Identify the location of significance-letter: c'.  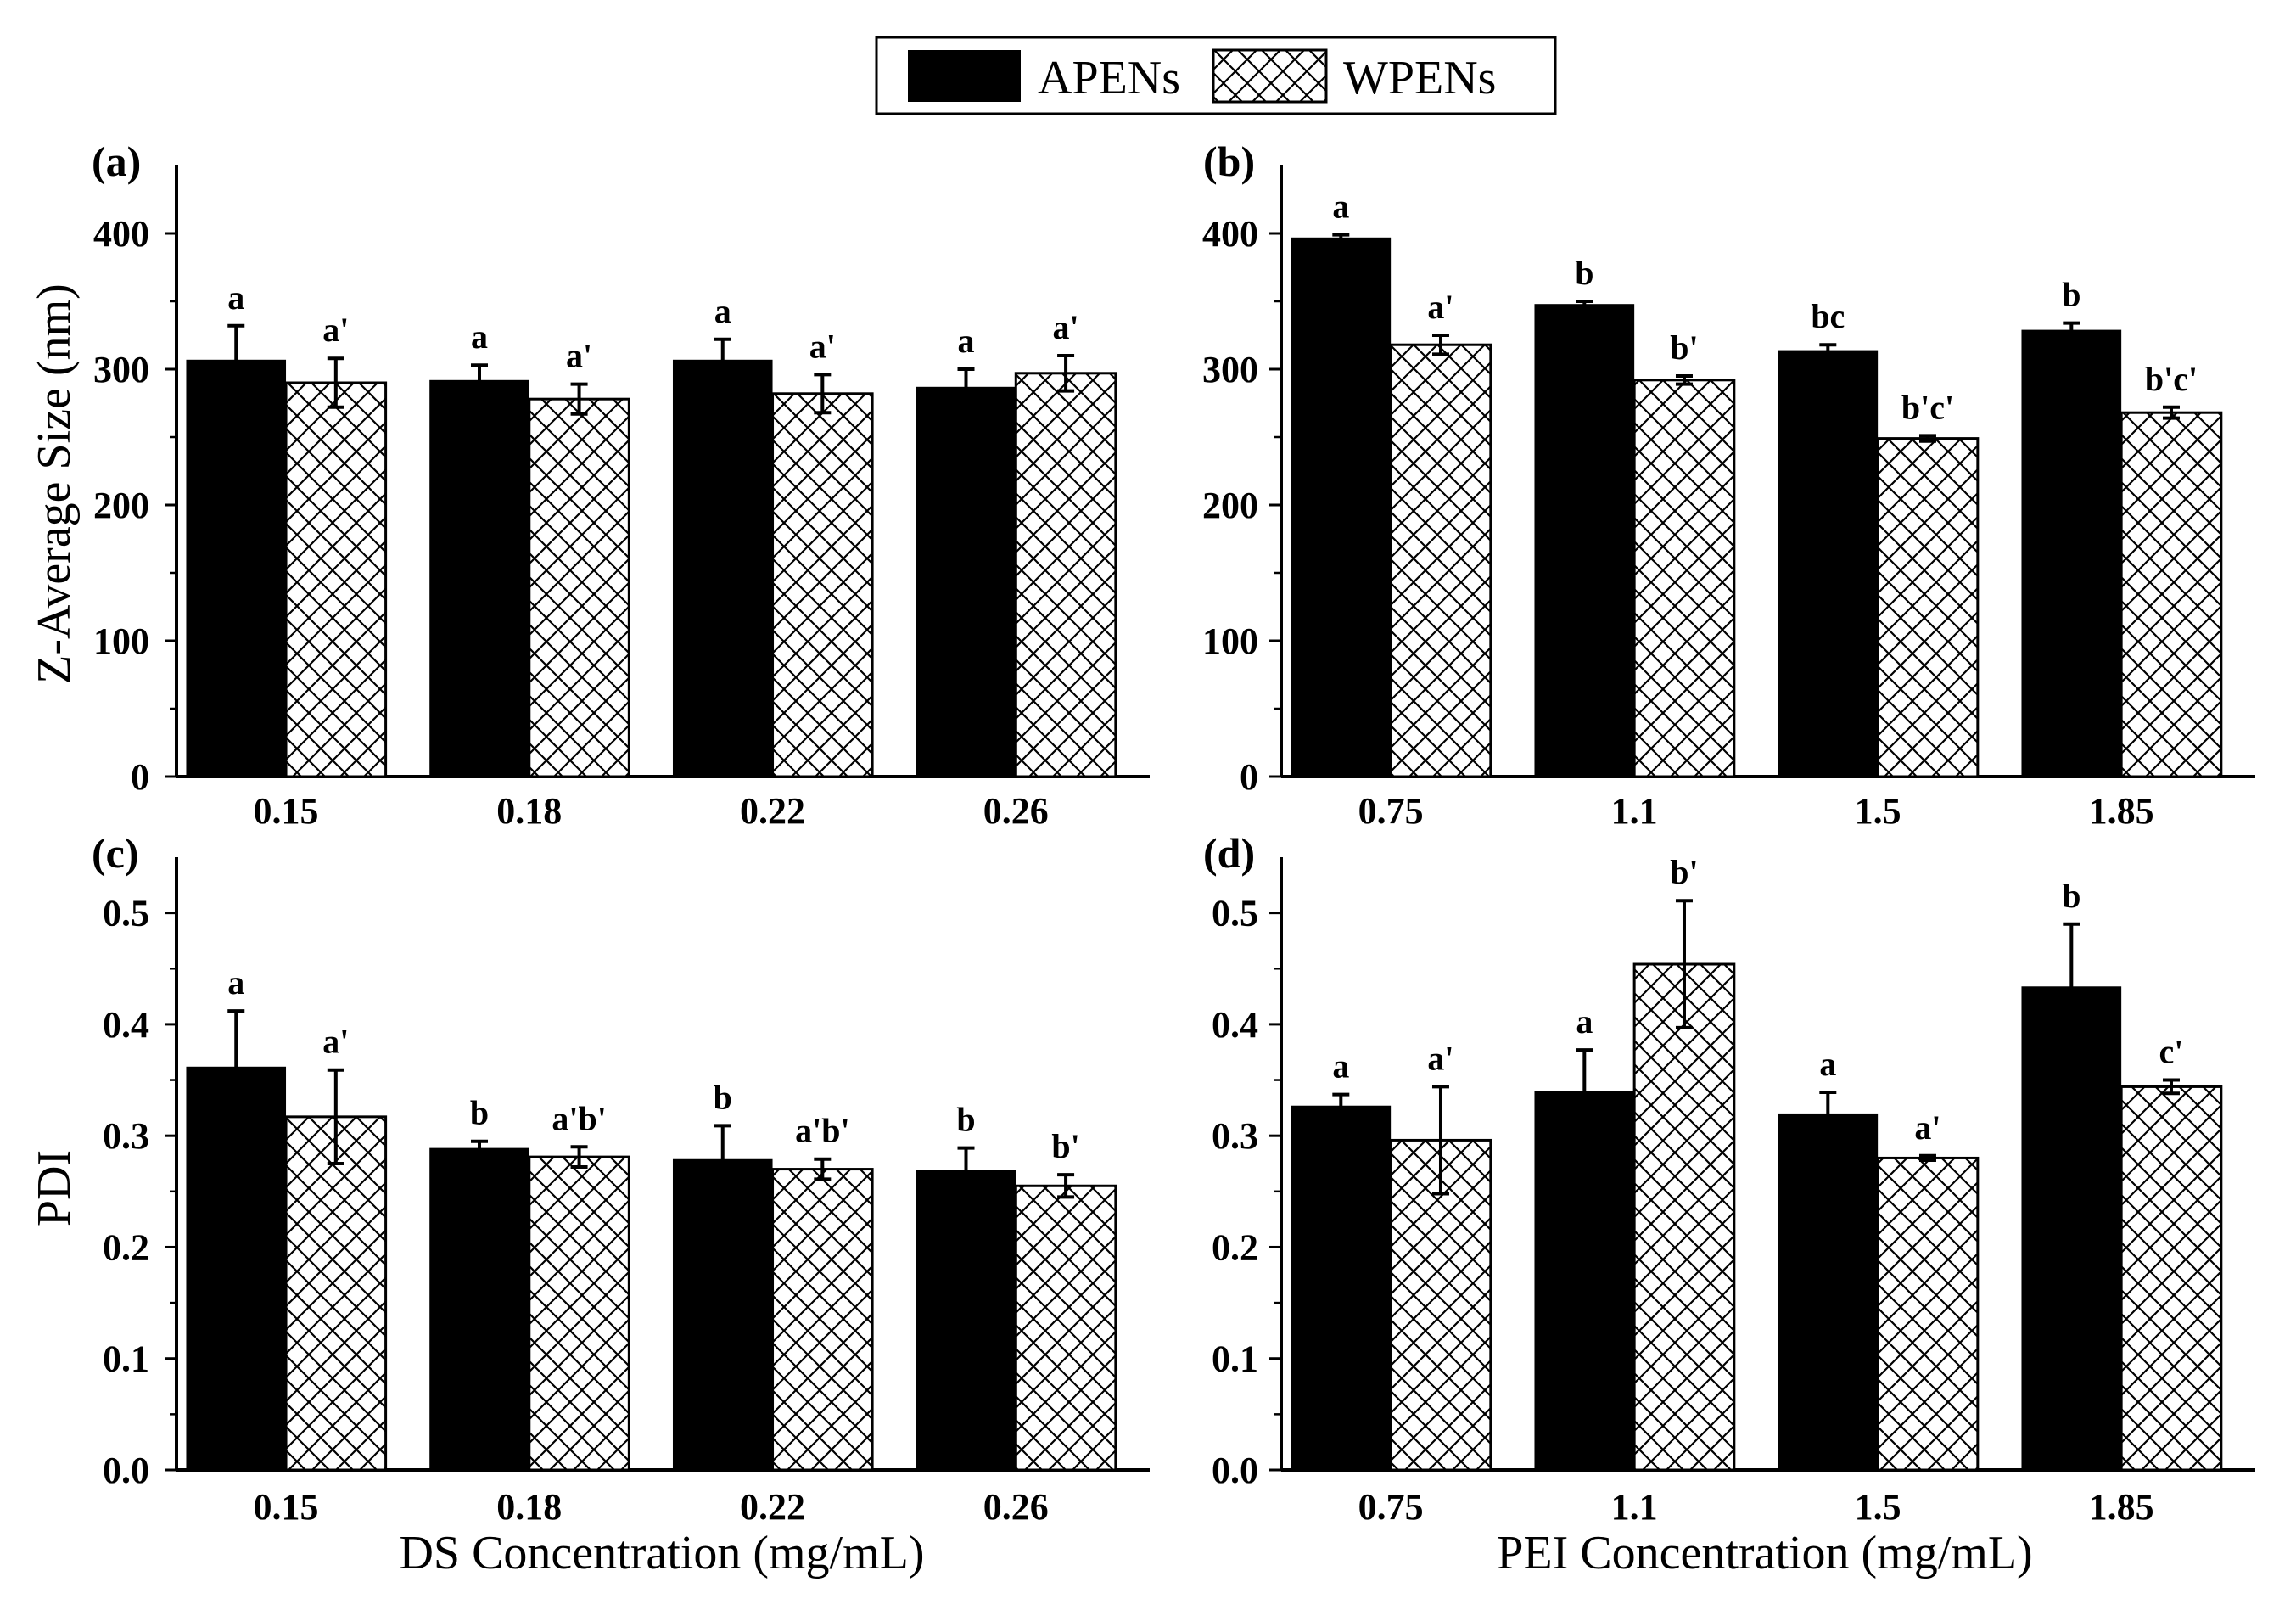
(2171, 1052).